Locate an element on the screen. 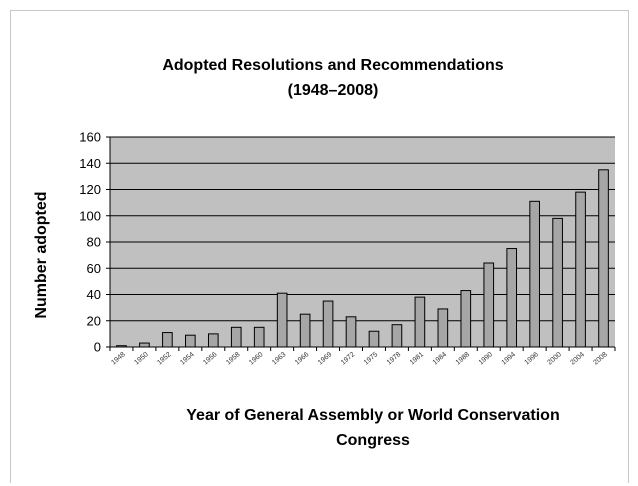 Image resolution: width=638 pixels, height=486 pixels. chart-title-line-1: Adopted Resolutions and Recommendations is located at coordinates (332, 65).